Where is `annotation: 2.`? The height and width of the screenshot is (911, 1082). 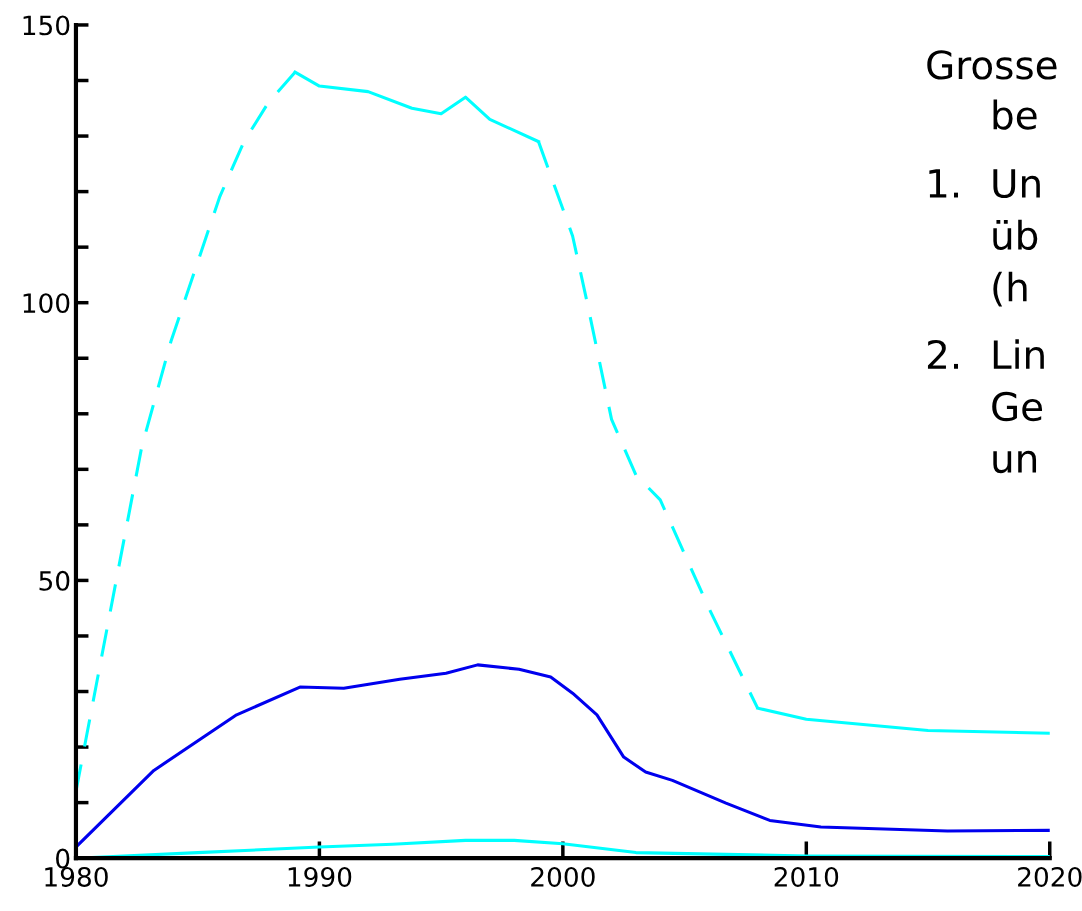 annotation: 2. is located at coordinates (943, 354).